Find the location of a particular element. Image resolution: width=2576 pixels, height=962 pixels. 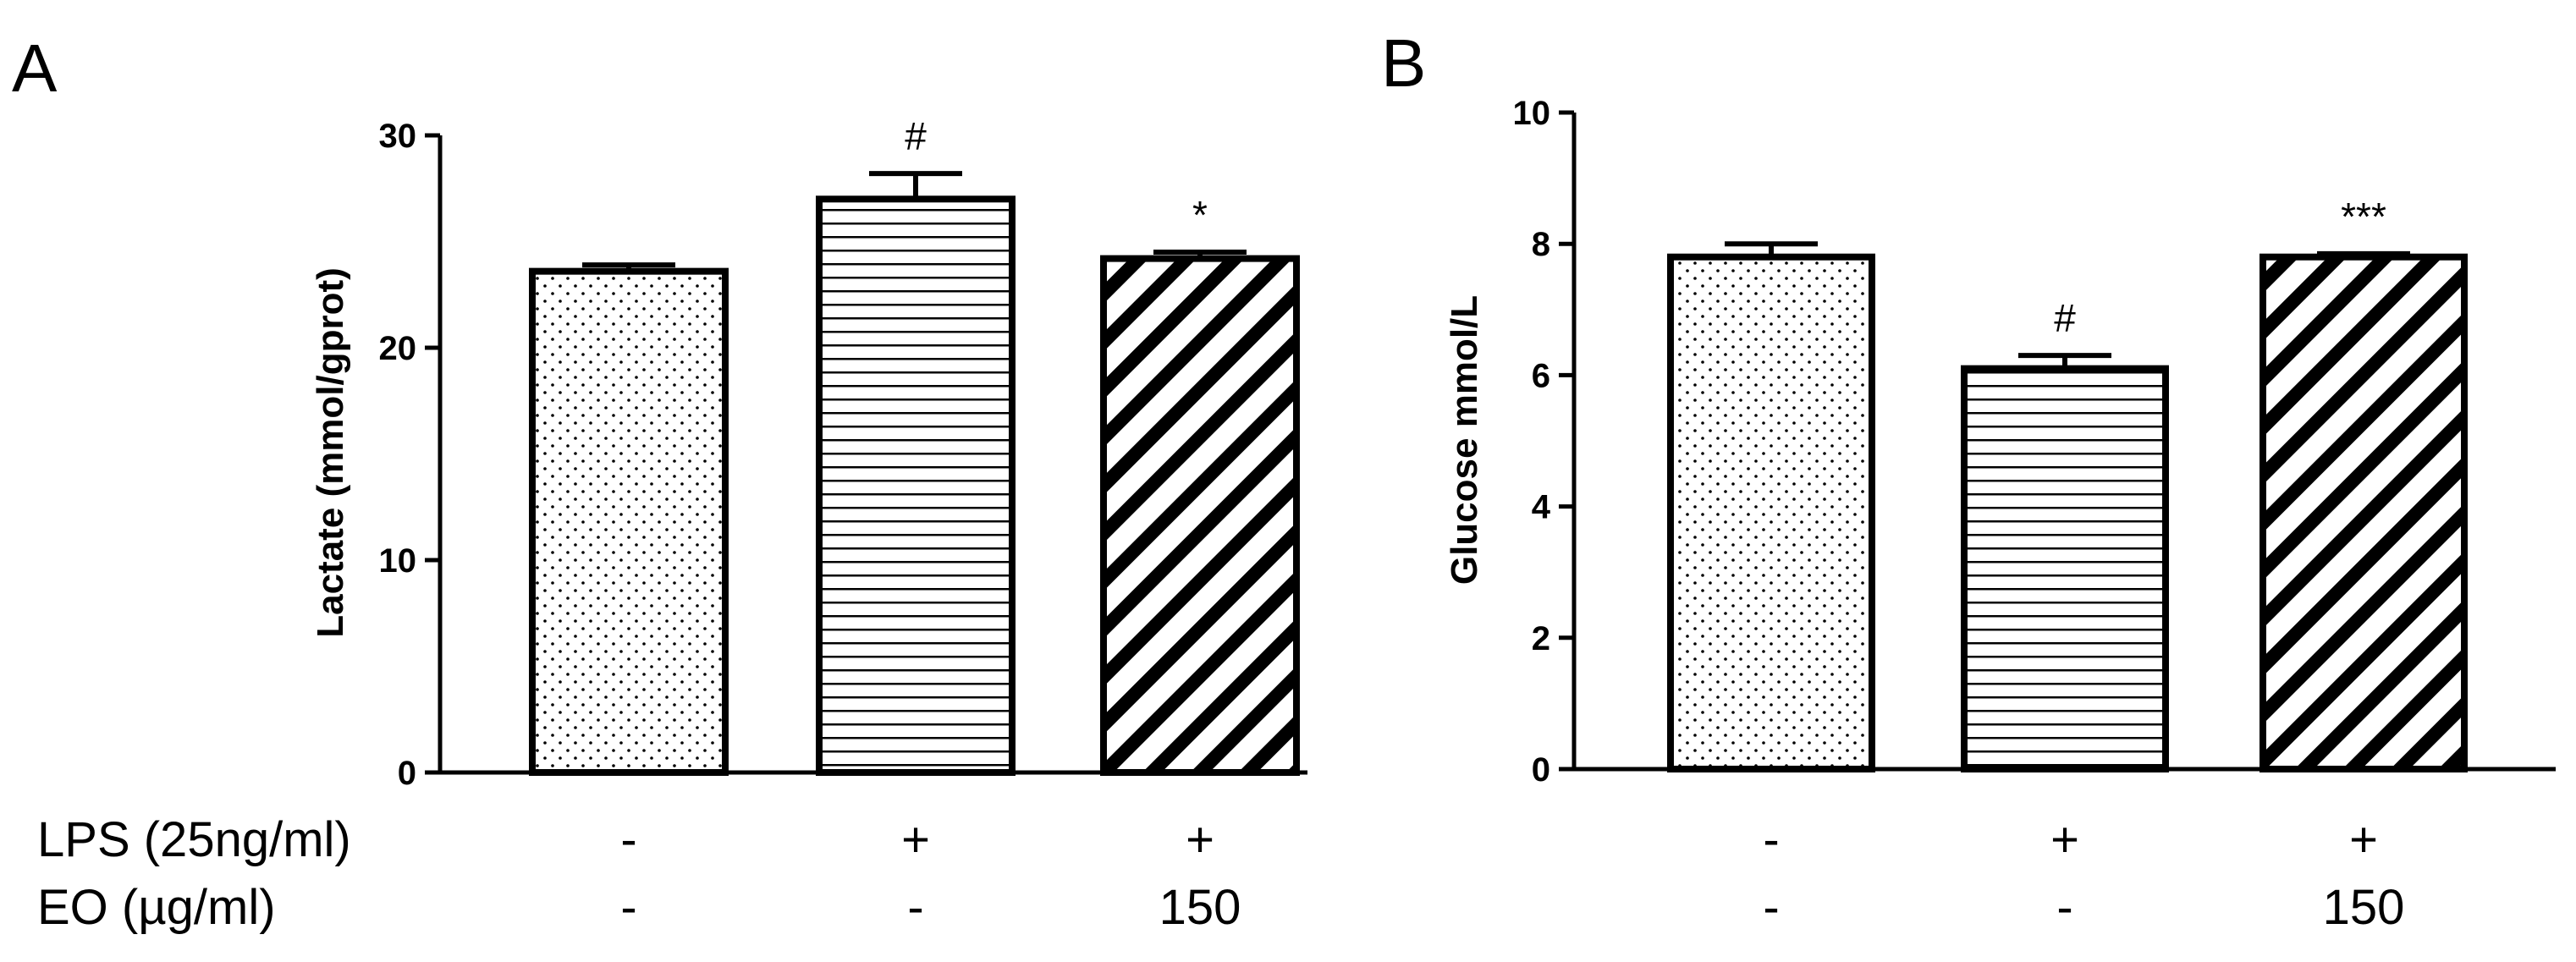

panel-a-significance-mark: # is located at coordinates (916, 136).